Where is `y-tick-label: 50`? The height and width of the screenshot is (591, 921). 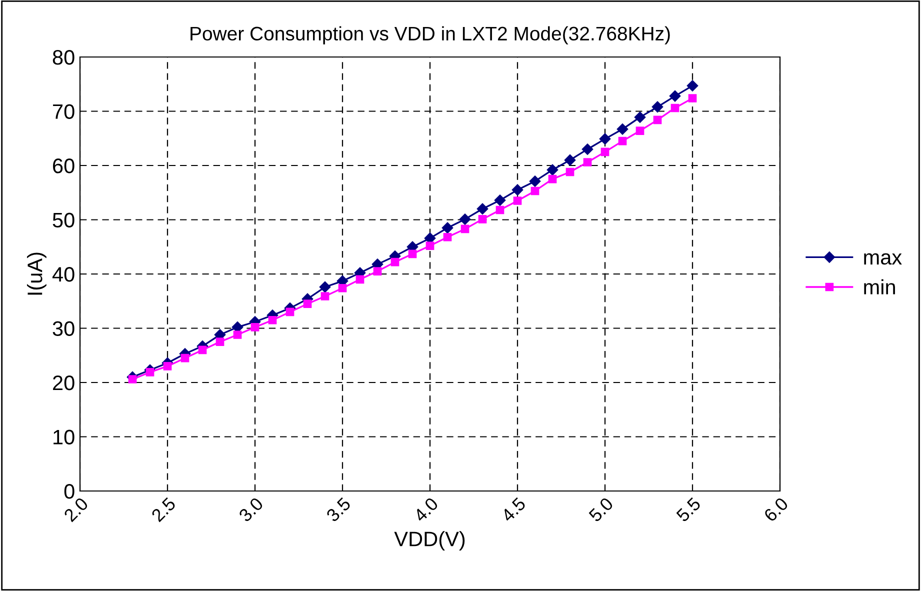 y-tick-label: 50 is located at coordinates (63, 220).